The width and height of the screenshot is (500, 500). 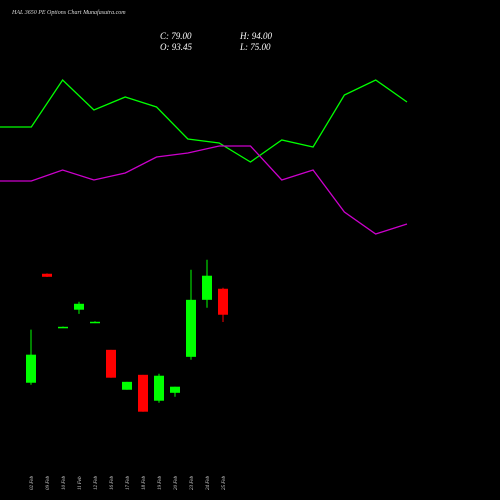 I want to click on x-tick-label: 25 Feb, so click(x=224, y=482).